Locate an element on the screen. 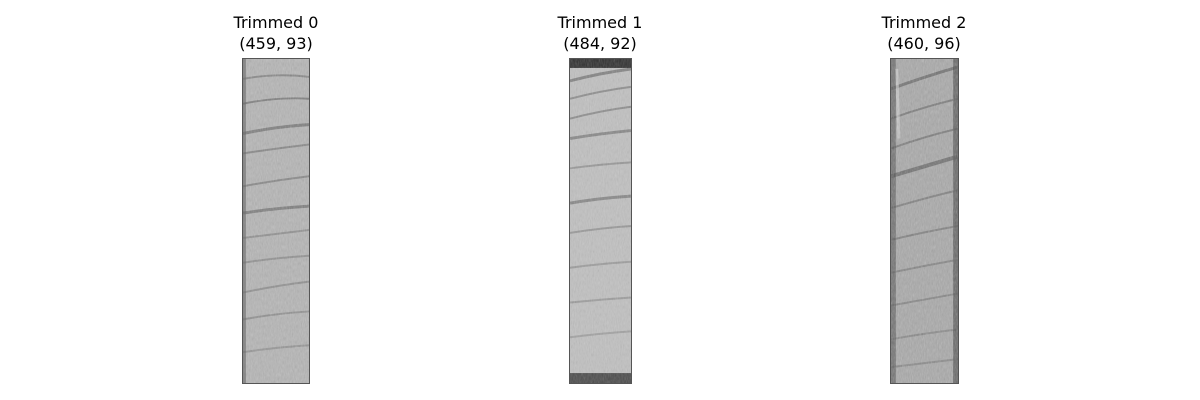 The height and width of the screenshot is (400, 1200). panel-title-2: Trimmed 2 (460, 96) is located at coordinates (924, 33).